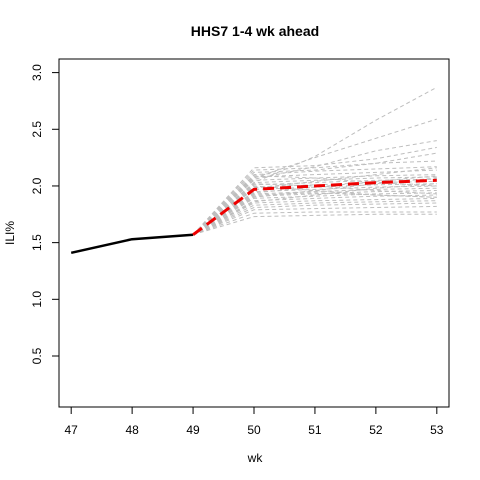  I want to click on x-tick-label: 51, so click(315, 430).